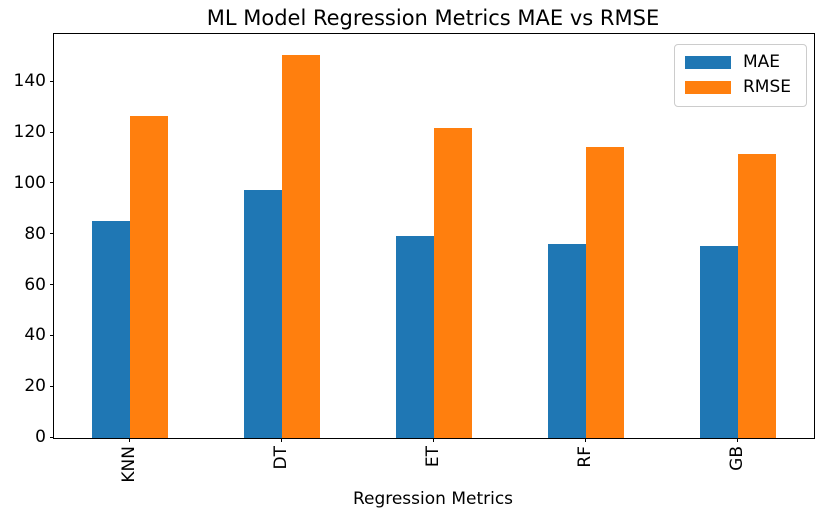 The height and width of the screenshot is (514, 826). What do you see at coordinates (740, 62) in the screenshot?
I see `legend-entry-mae: MAE` at bounding box center [740, 62].